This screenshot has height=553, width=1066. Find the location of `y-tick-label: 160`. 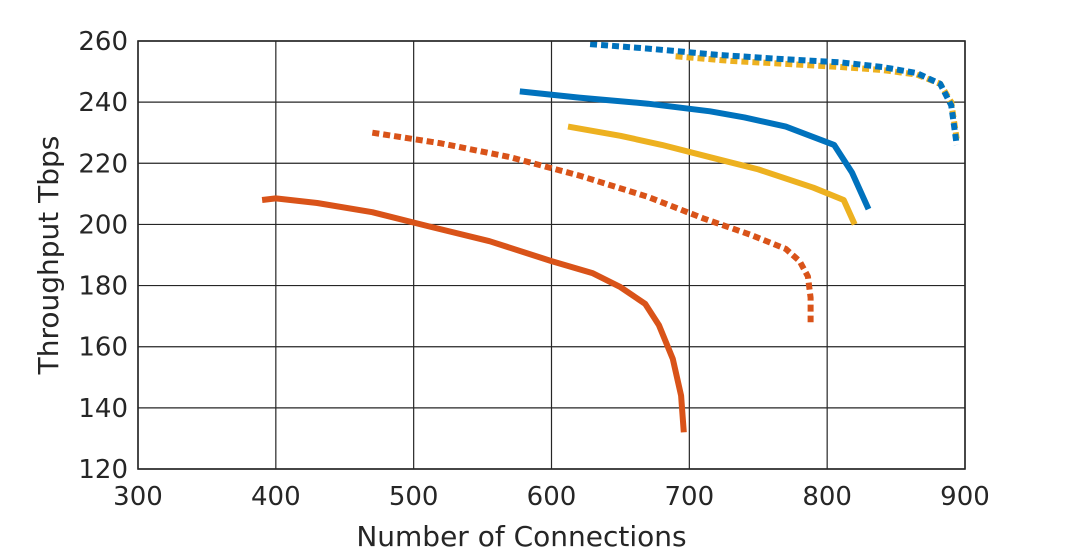

y-tick-label: 160 is located at coordinates (103, 348).